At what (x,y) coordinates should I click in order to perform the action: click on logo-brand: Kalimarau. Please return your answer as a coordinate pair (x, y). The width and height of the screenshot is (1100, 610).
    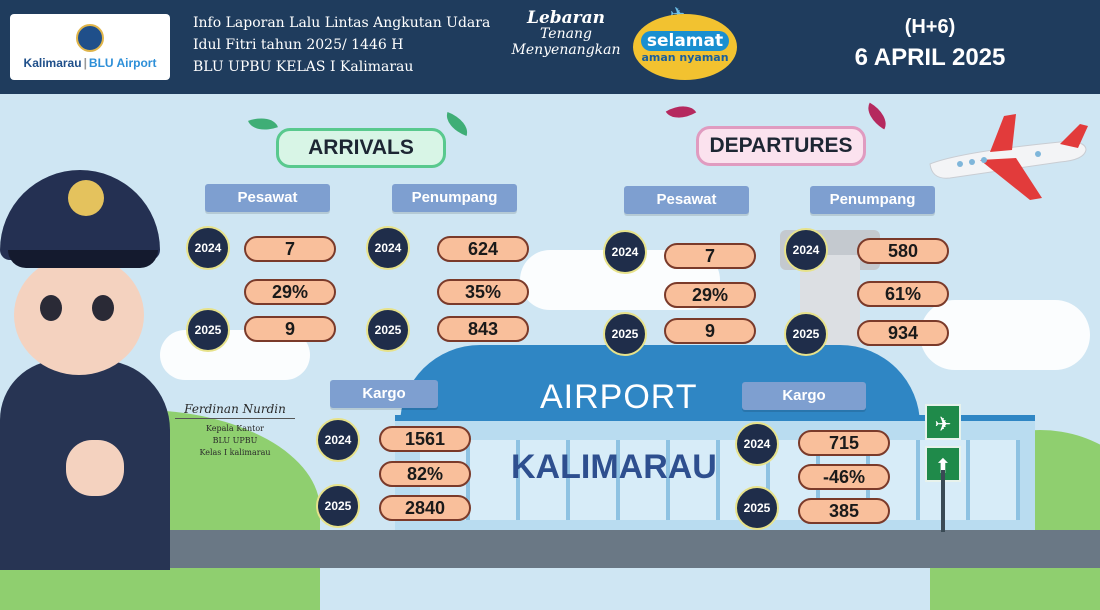
    Looking at the image, I should click on (52, 63).